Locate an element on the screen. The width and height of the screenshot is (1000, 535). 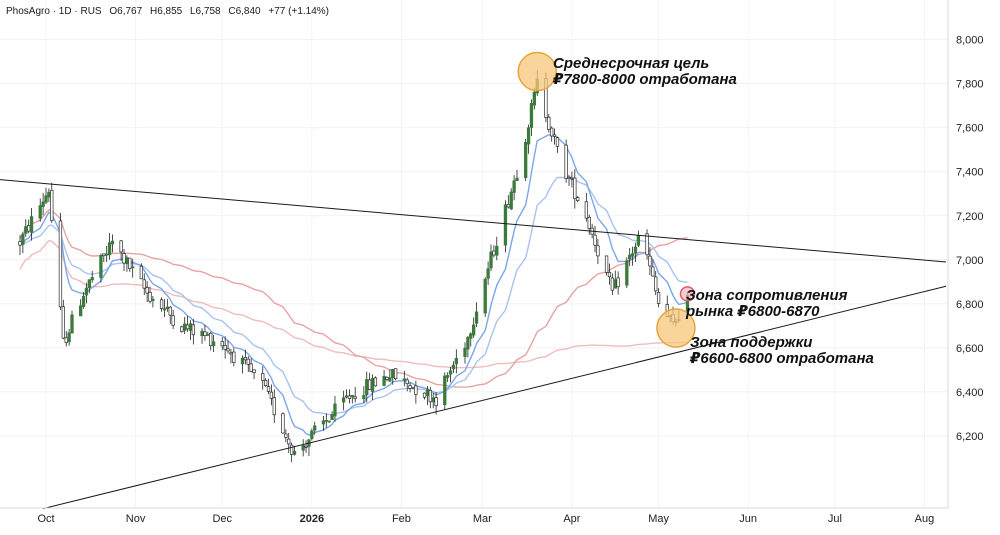
x-tick-label: 2026 is located at coordinates (312, 519).